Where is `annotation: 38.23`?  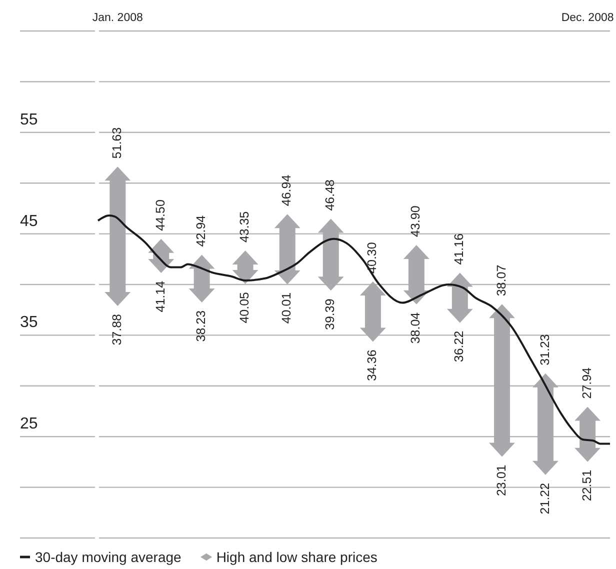
annotation: 38.23 is located at coordinates (201, 326).